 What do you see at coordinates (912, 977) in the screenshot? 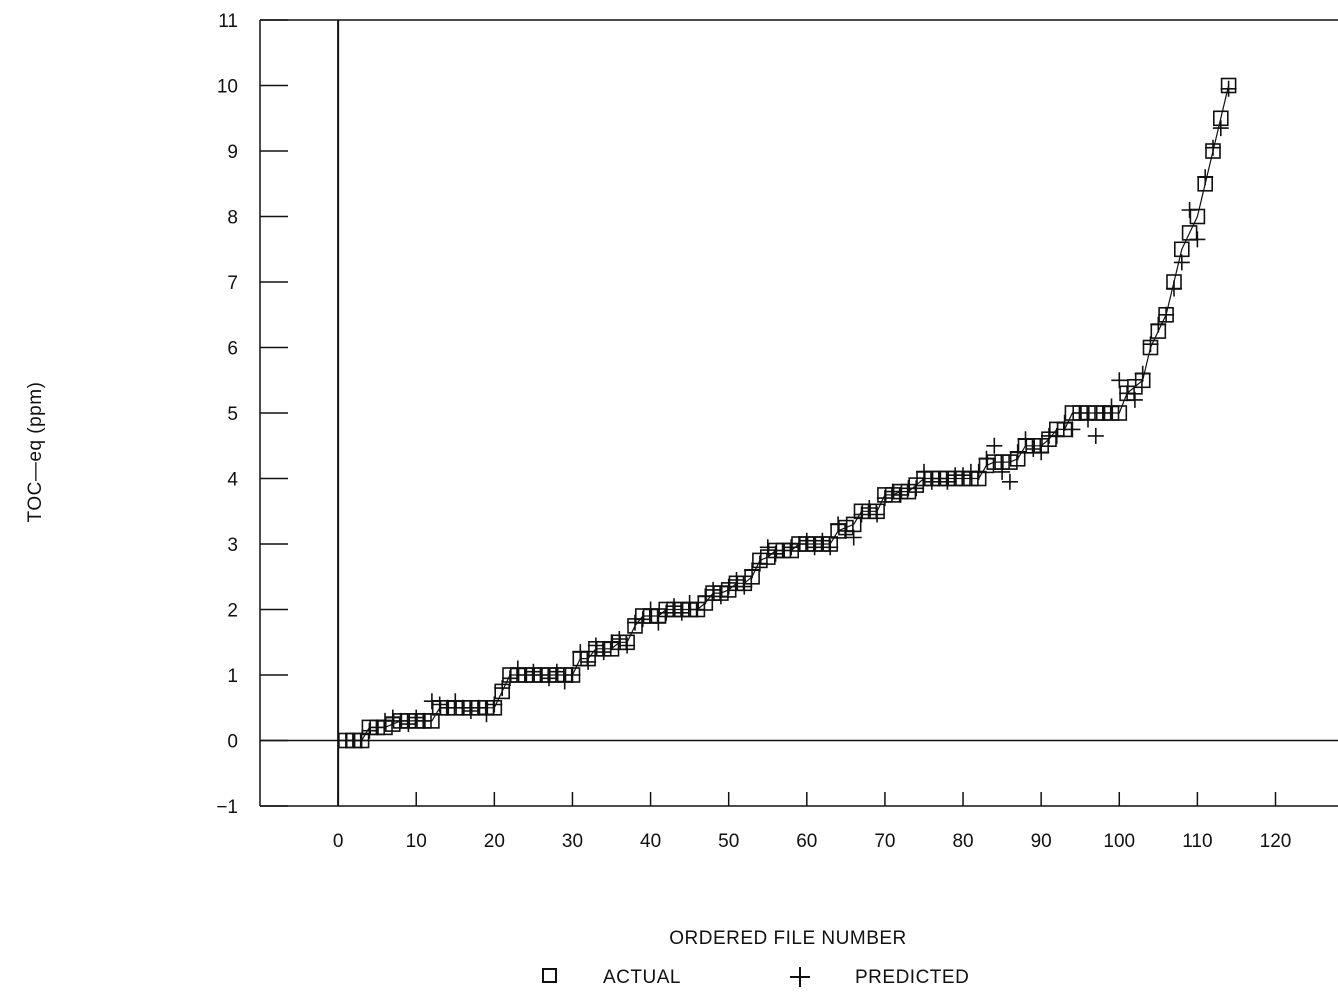
I see `legend-predicted-label: PREDICTED` at bounding box center [912, 977].